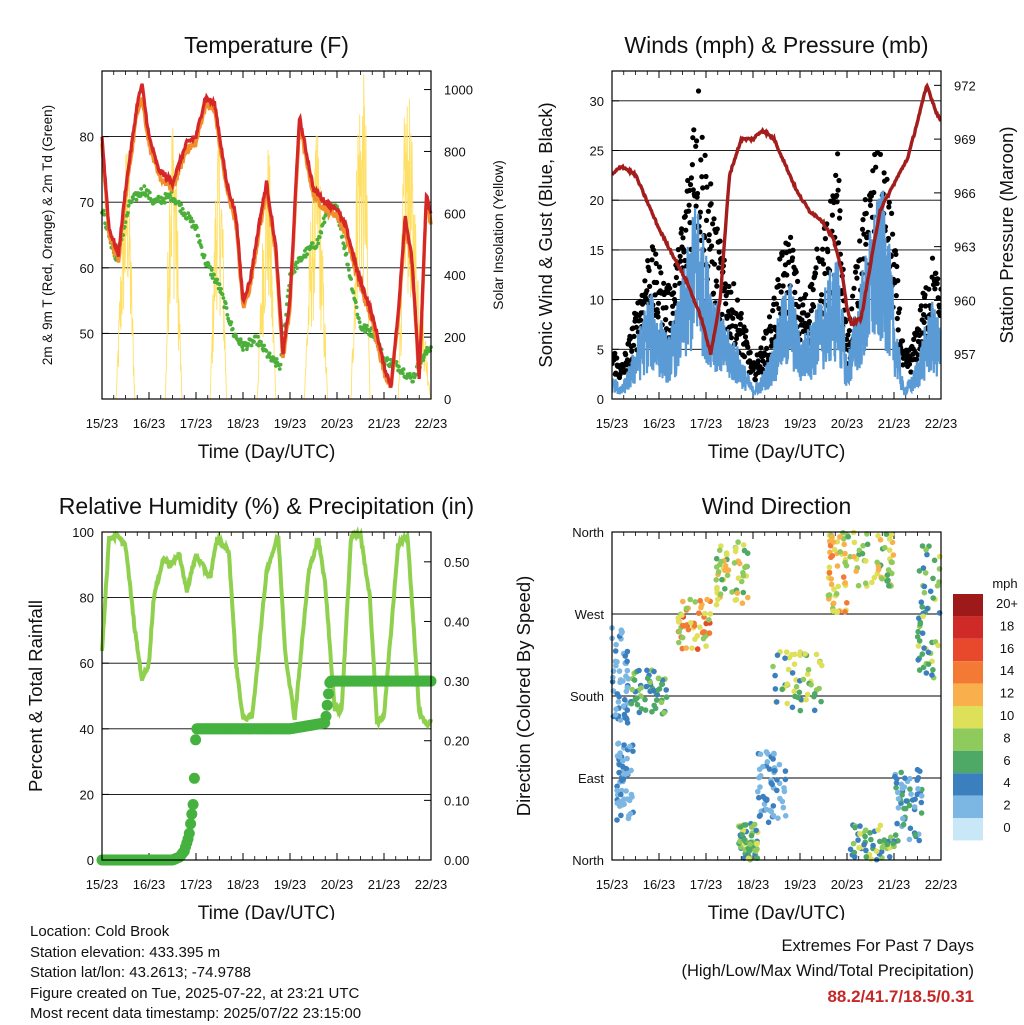 The height and width of the screenshot is (1025, 1024). What do you see at coordinates (965, 139) in the screenshot?
I see `y2-tick-label: 969` at bounding box center [965, 139].